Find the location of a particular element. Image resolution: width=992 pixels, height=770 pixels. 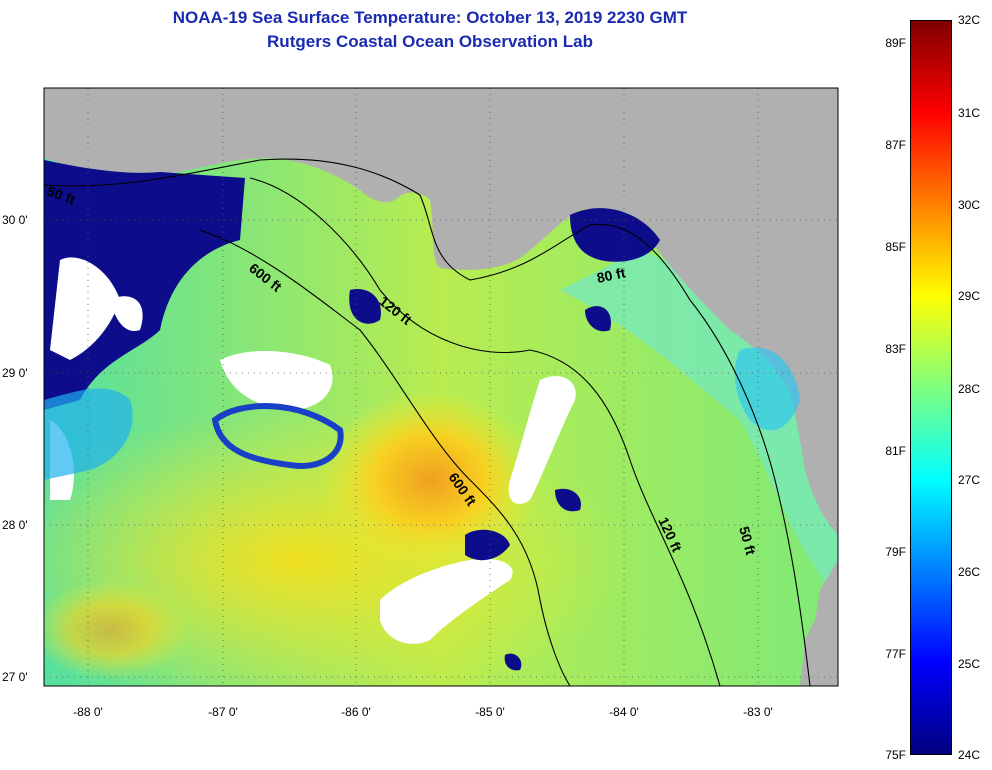

cloud-central is located at coordinates (365, 306).